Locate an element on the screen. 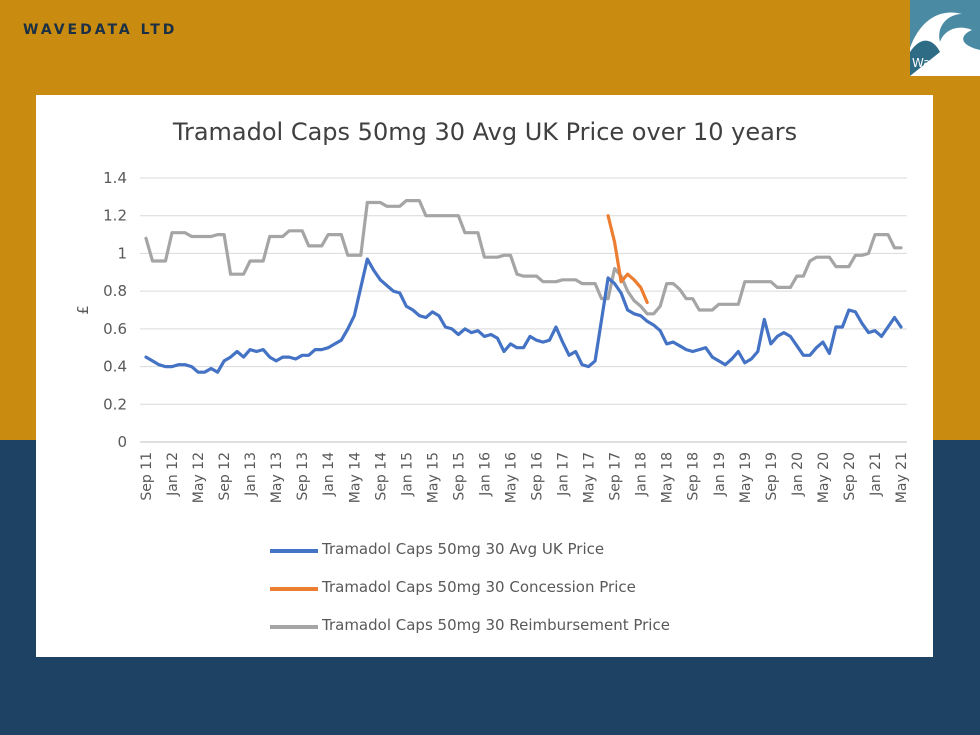 This screenshot has height=735, width=980. x-tick-label: May 15 is located at coordinates (433, 477).